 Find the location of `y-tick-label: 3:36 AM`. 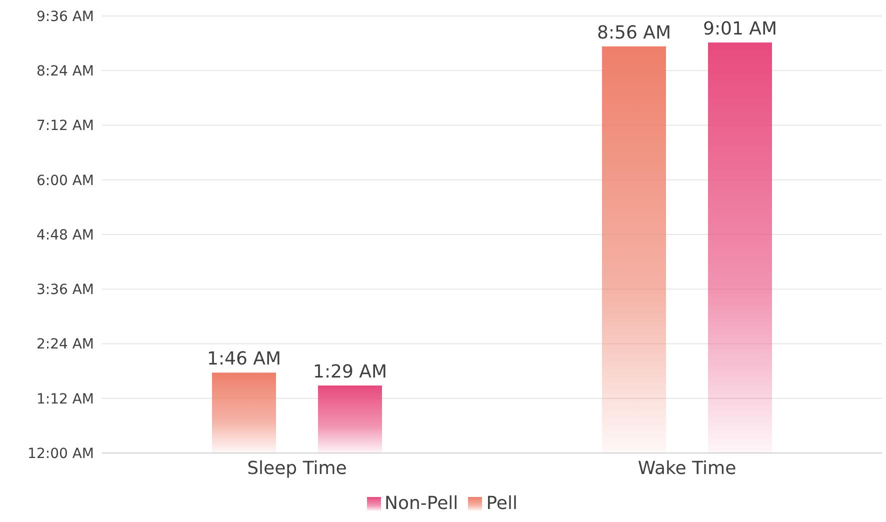

y-tick-label: 3:36 AM is located at coordinates (65, 290).